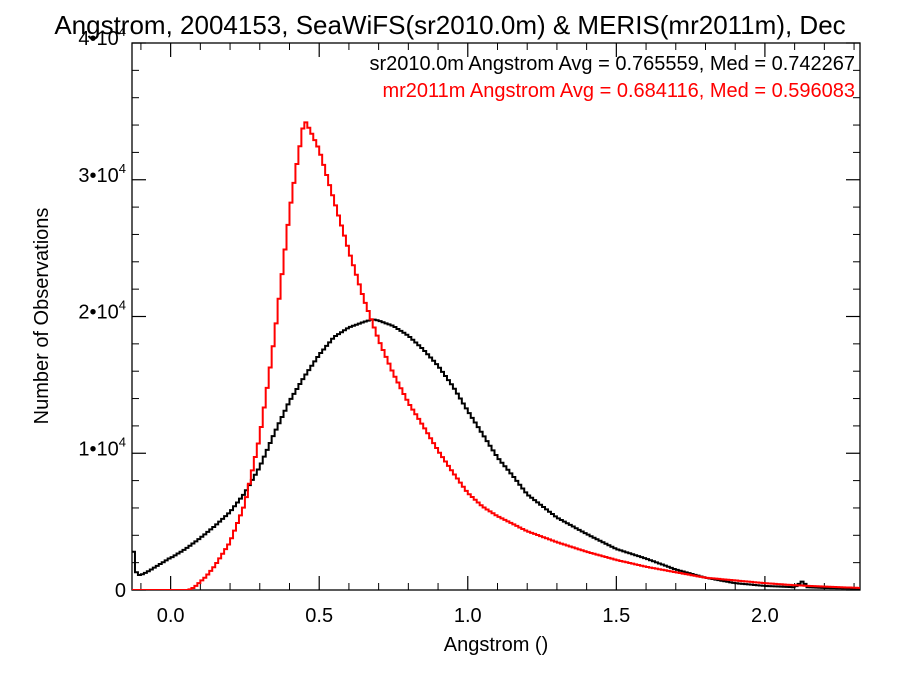 This screenshot has width=900, height=675. What do you see at coordinates (765, 616) in the screenshot?
I see `x-tick-label: 2.0` at bounding box center [765, 616].